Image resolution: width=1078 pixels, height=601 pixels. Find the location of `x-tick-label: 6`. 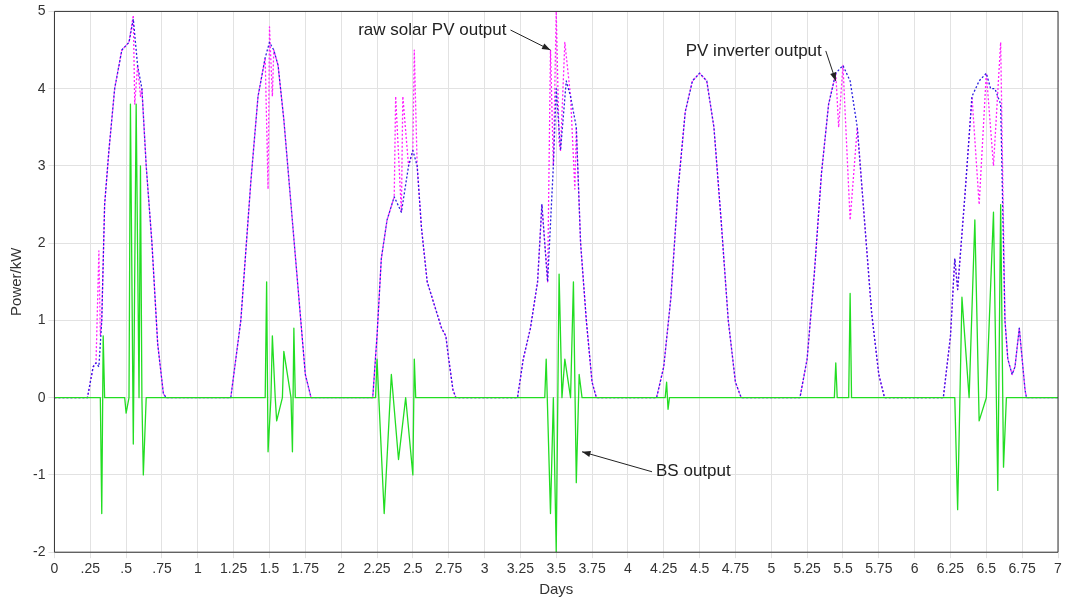

x-tick-label: 6 is located at coordinates (914, 568).